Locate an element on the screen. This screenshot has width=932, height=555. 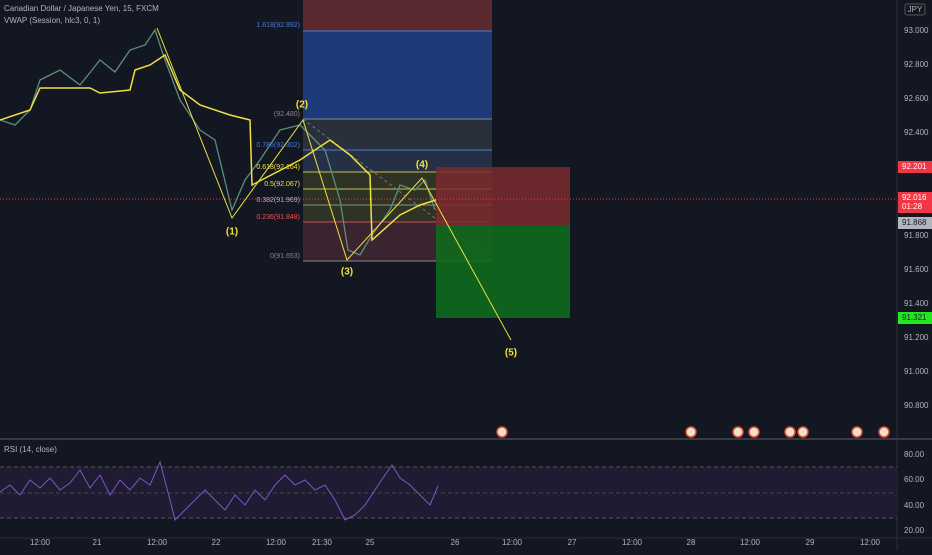
rsi-tick-label: 80.00 is located at coordinates (914, 454).